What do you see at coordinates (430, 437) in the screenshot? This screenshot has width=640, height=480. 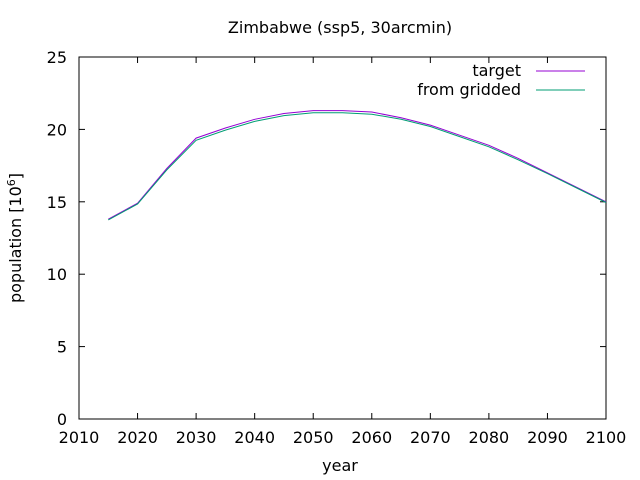 I see `x-tick-label: 2070` at bounding box center [430, 437].